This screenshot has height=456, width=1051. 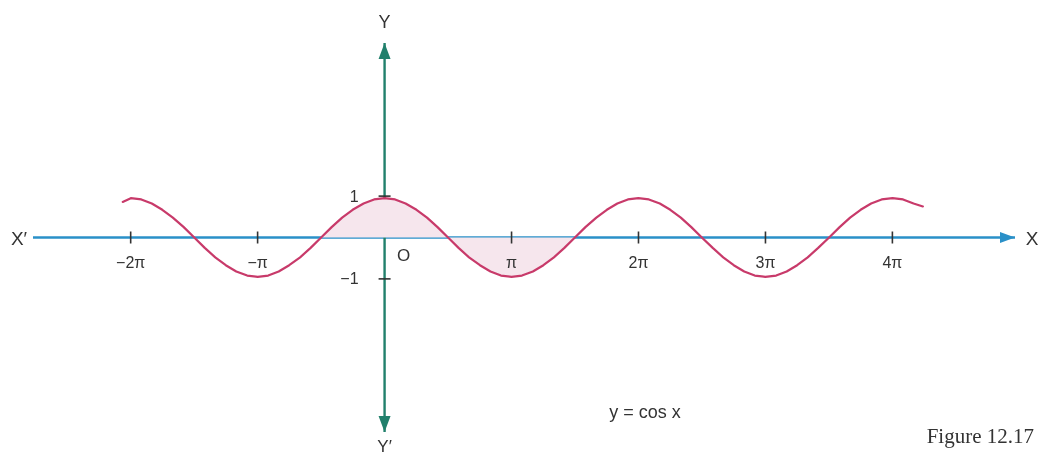 I want to click on y-tick-label: −1, so click(x=349, y=279).